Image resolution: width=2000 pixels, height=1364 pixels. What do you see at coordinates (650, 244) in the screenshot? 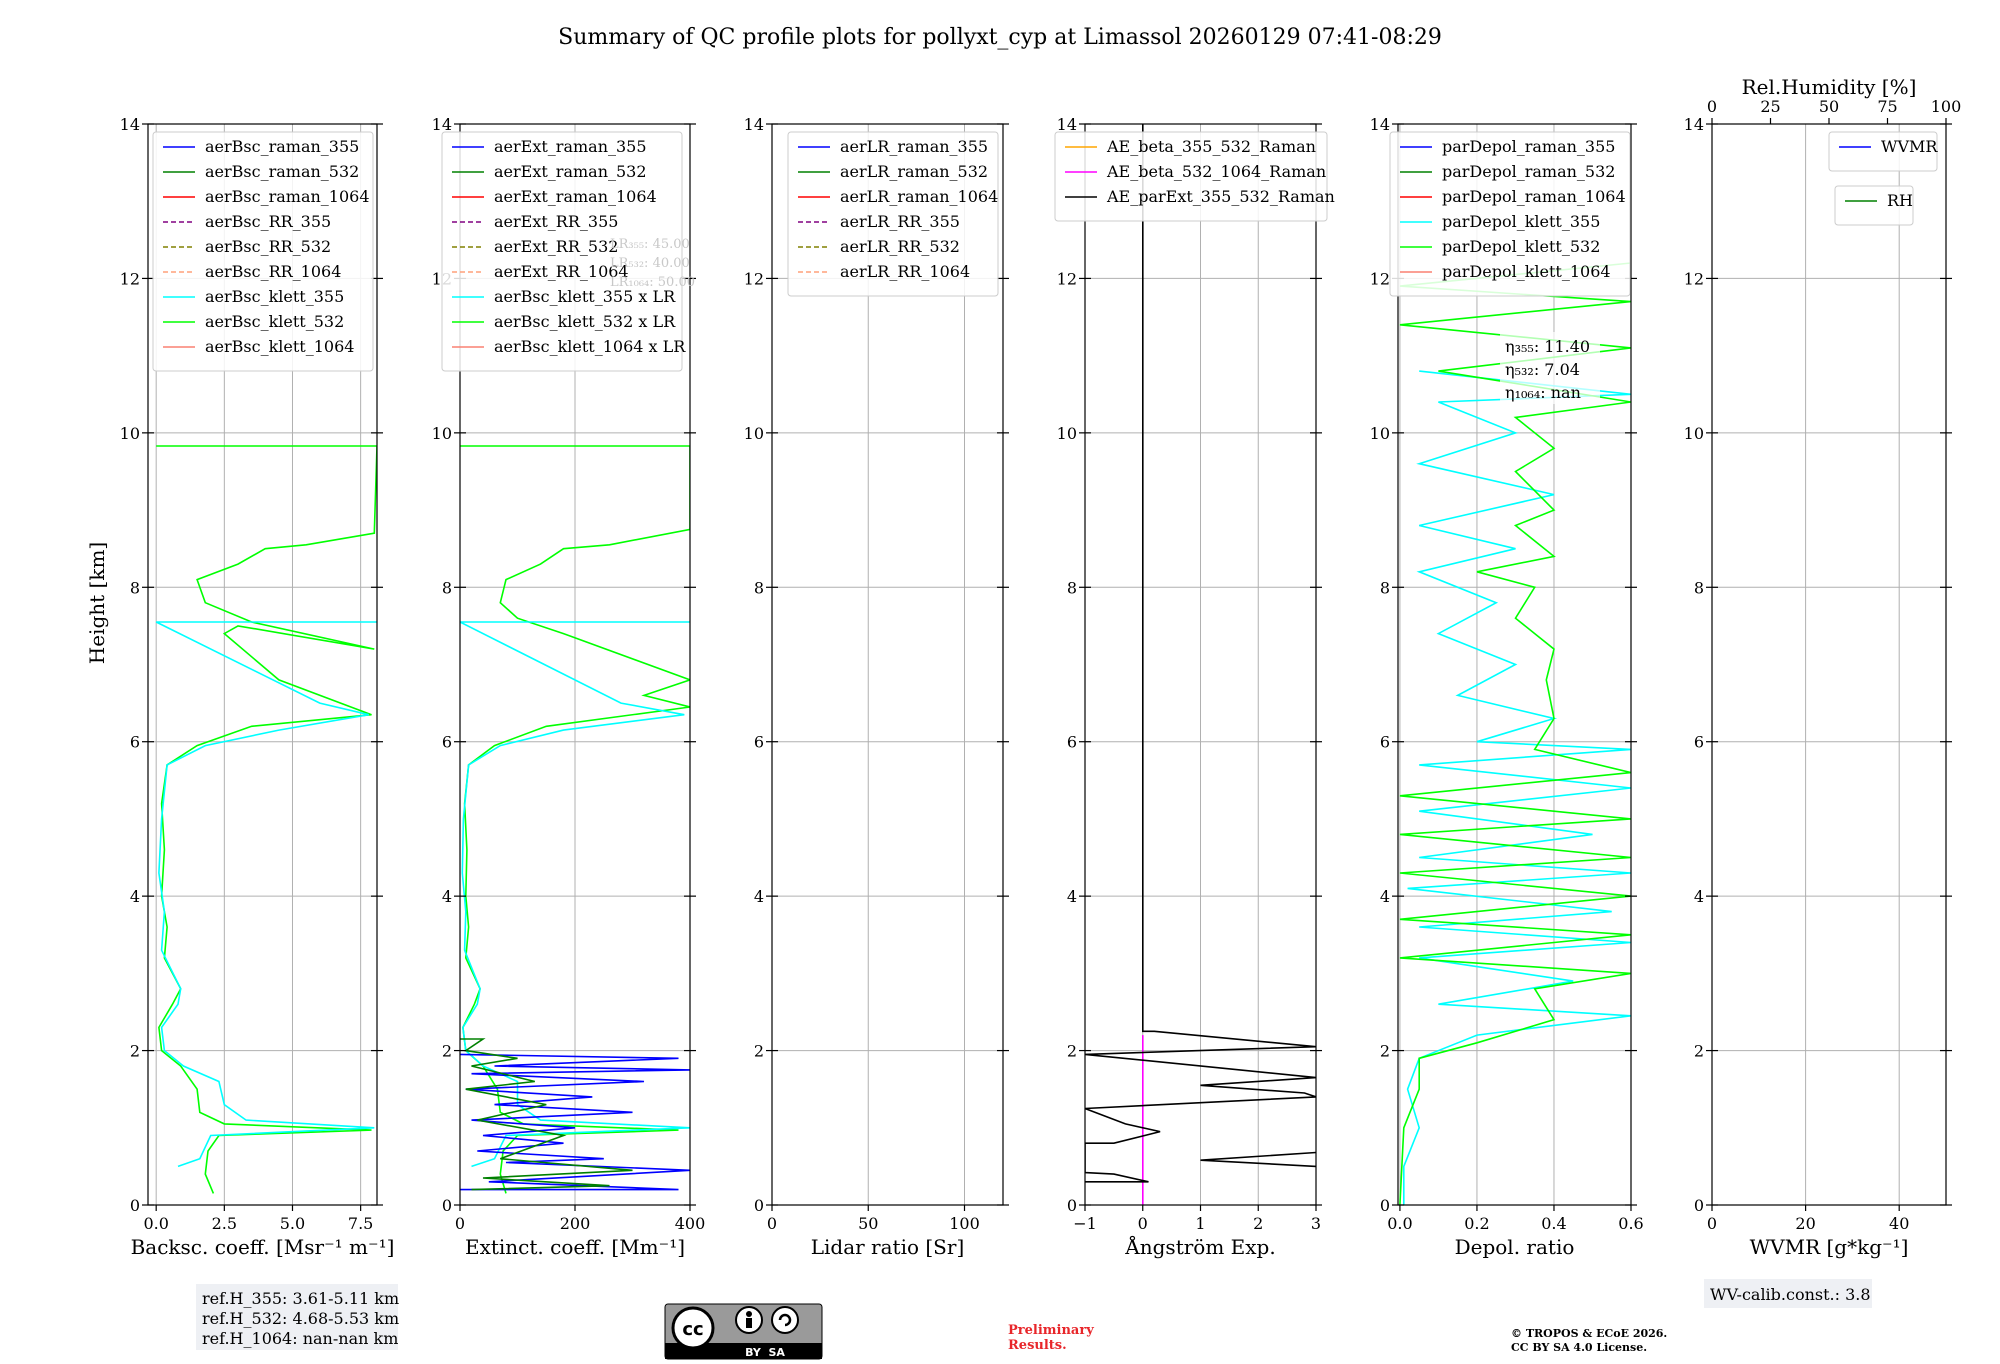
I see `lr-label: LR₃₅₅: 45.00` at bounding box center [650, 244].